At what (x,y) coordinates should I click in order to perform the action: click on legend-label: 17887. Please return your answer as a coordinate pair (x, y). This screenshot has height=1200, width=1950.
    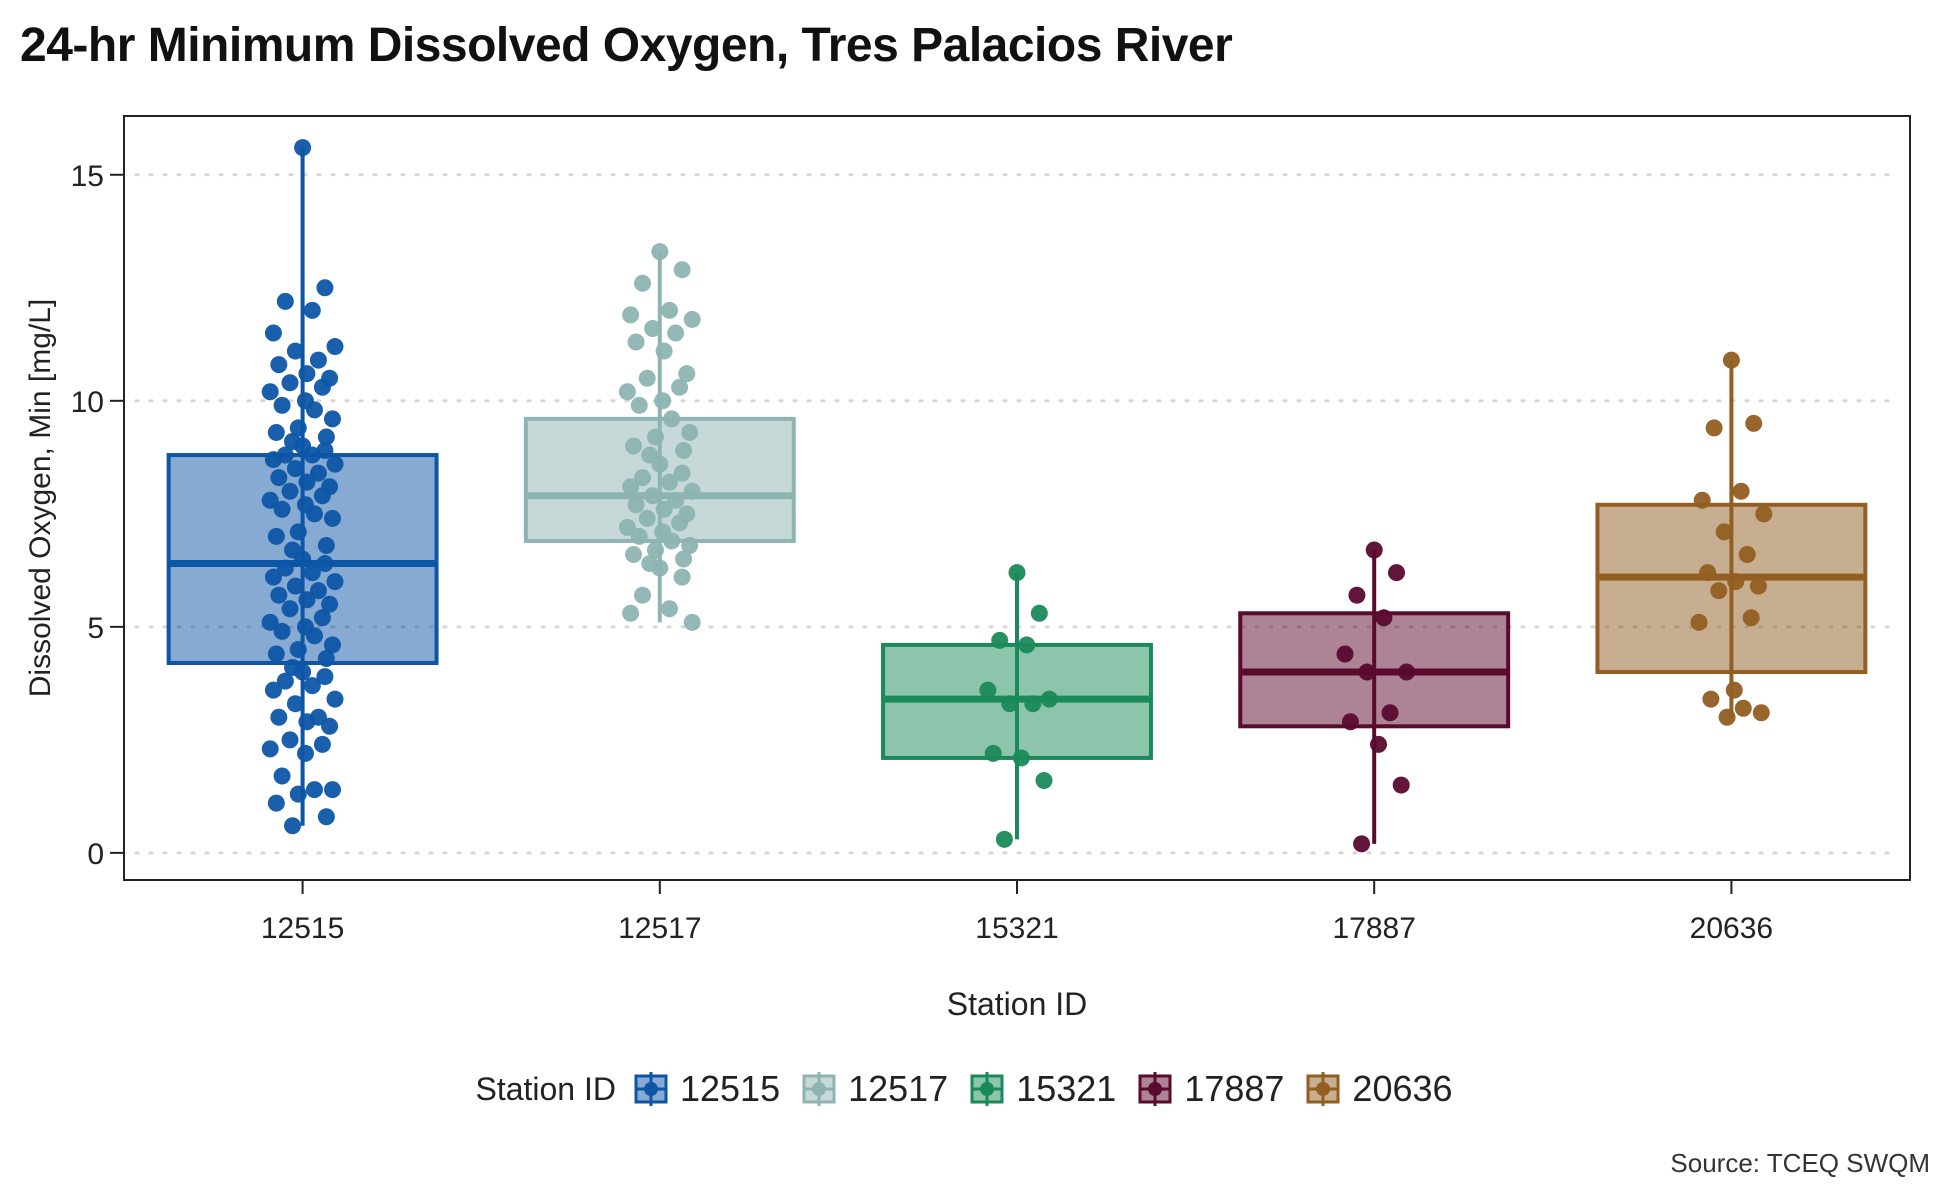
    Looking at the image, I should click on (1234, 1088).